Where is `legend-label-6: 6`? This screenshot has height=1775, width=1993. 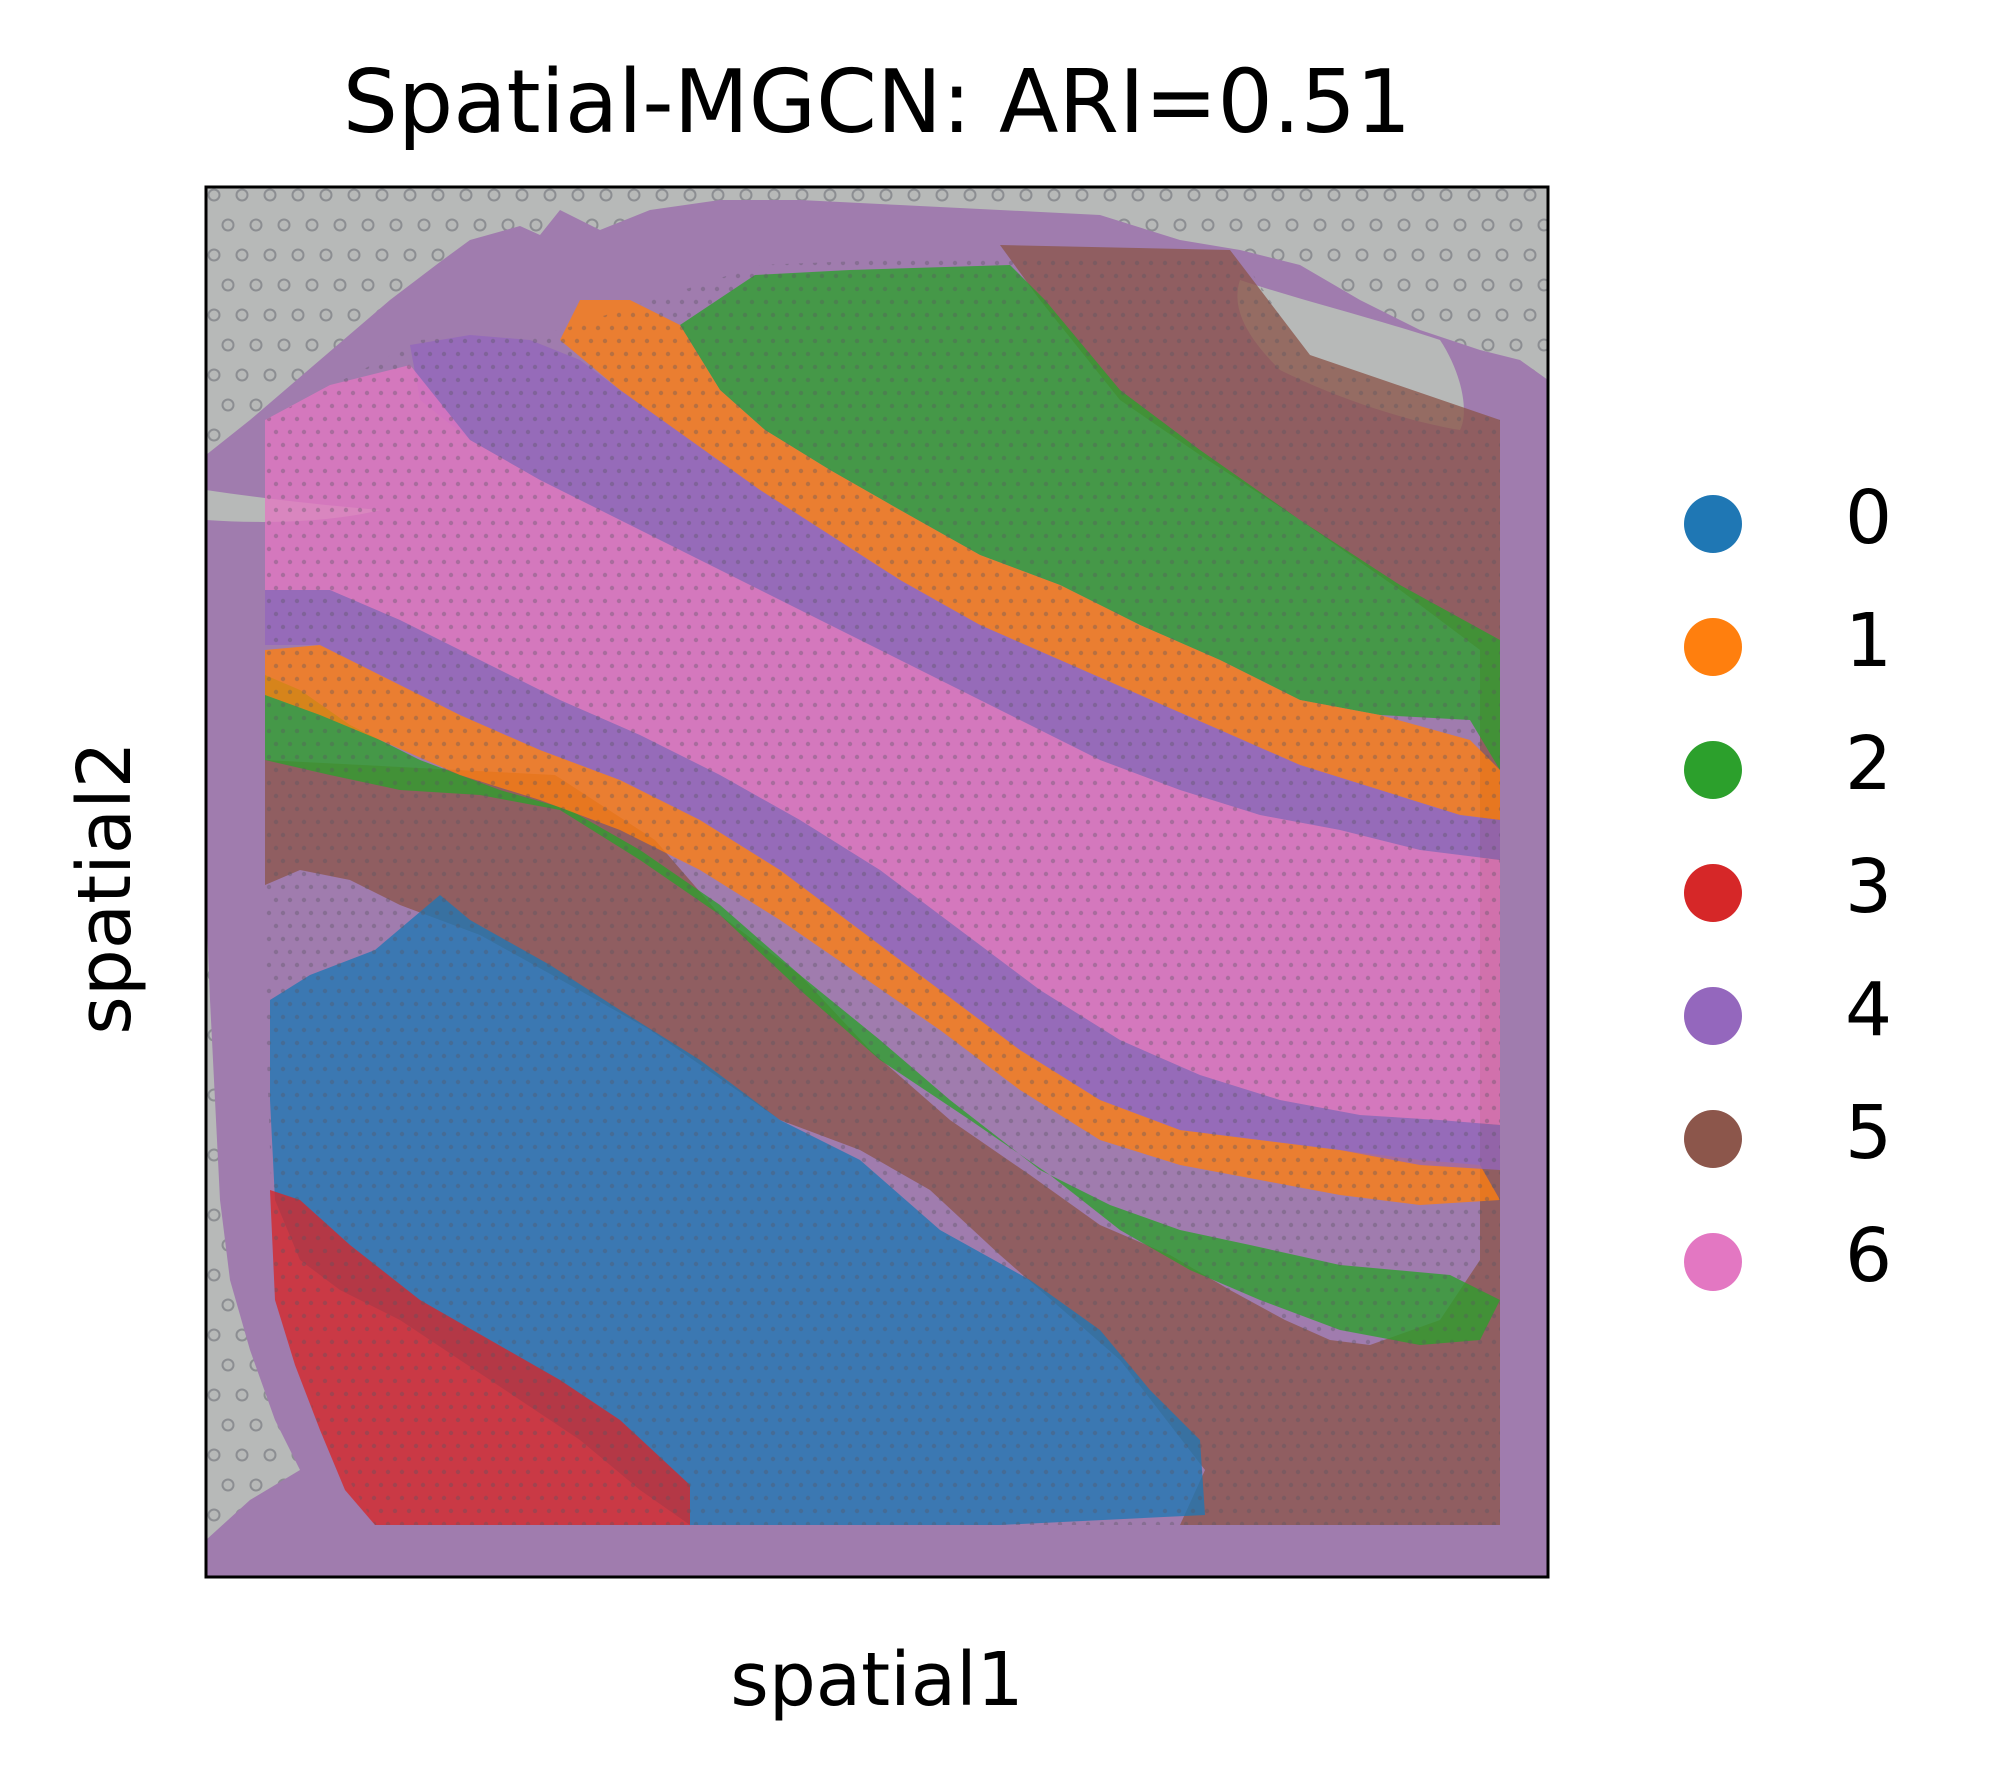
legend-label-6: 6 is located at coordinates (1869, 1256).